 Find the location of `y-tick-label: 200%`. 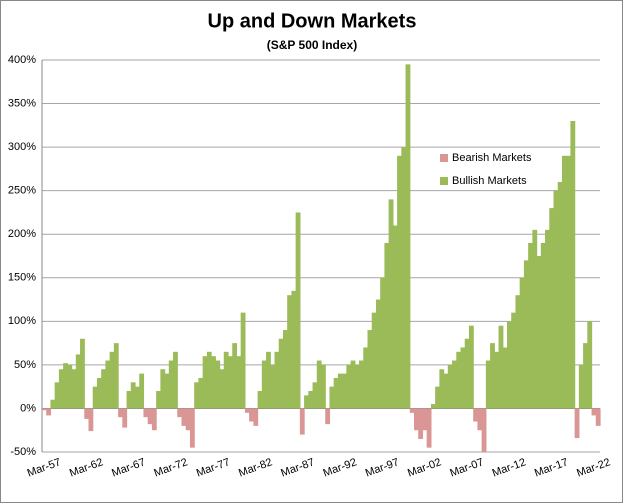

y-tick-label: 200% is located at coordinates (22, 234).